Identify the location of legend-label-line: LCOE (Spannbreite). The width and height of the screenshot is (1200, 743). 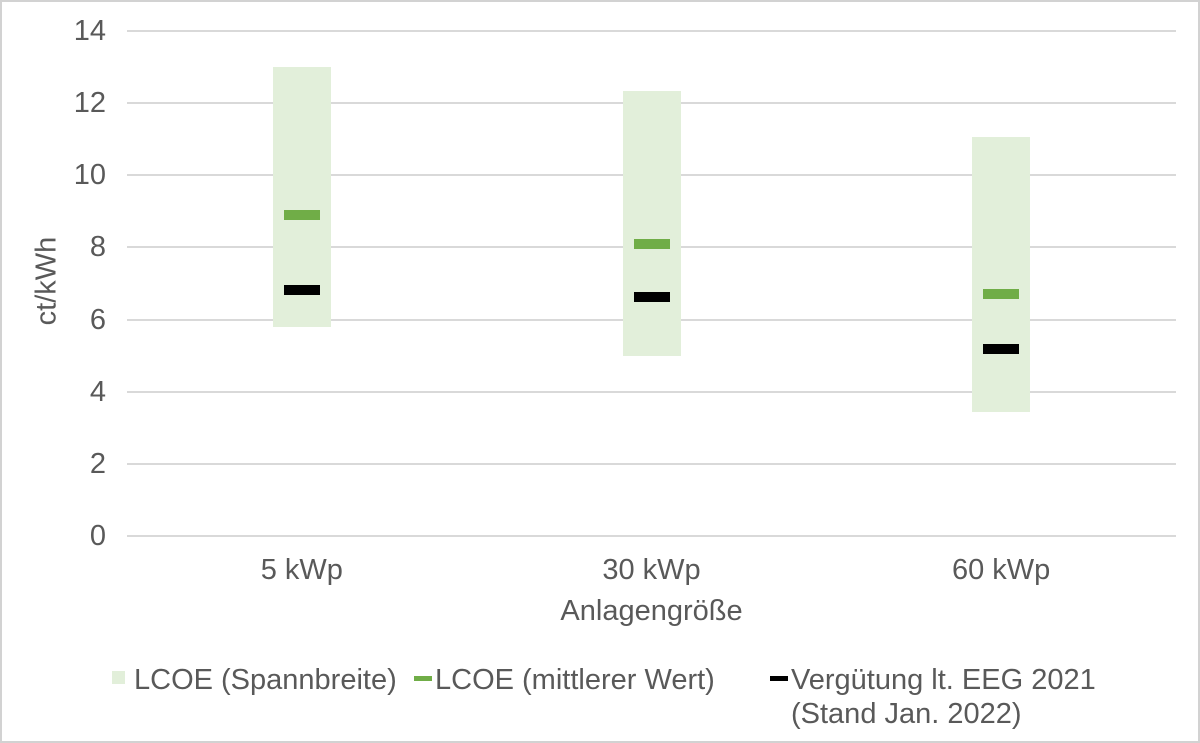
(265, 680).